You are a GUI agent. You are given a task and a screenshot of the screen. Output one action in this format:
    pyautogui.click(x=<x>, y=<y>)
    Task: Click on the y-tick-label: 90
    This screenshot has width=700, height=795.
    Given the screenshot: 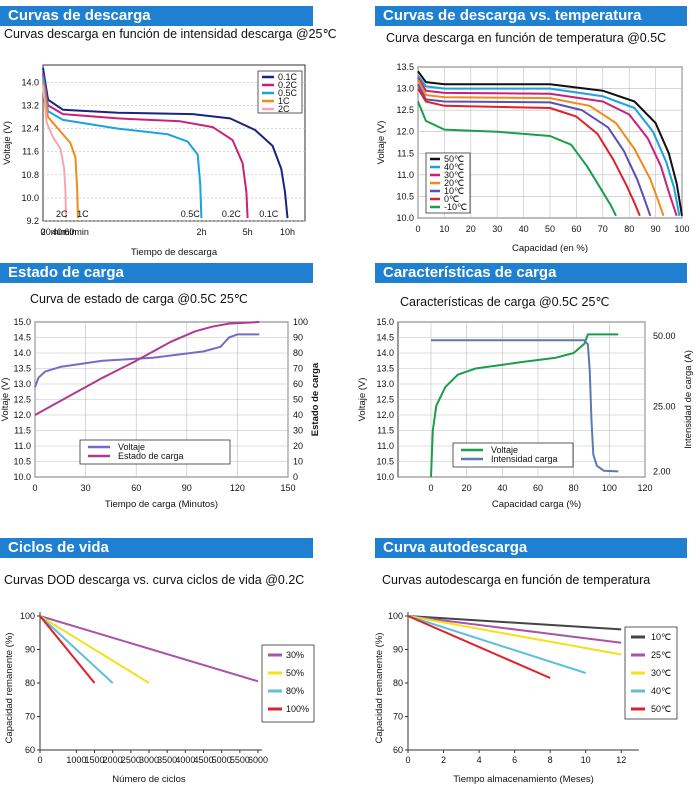 What is the action you would take?
    pyautogui.click(x=398, y=650)
    